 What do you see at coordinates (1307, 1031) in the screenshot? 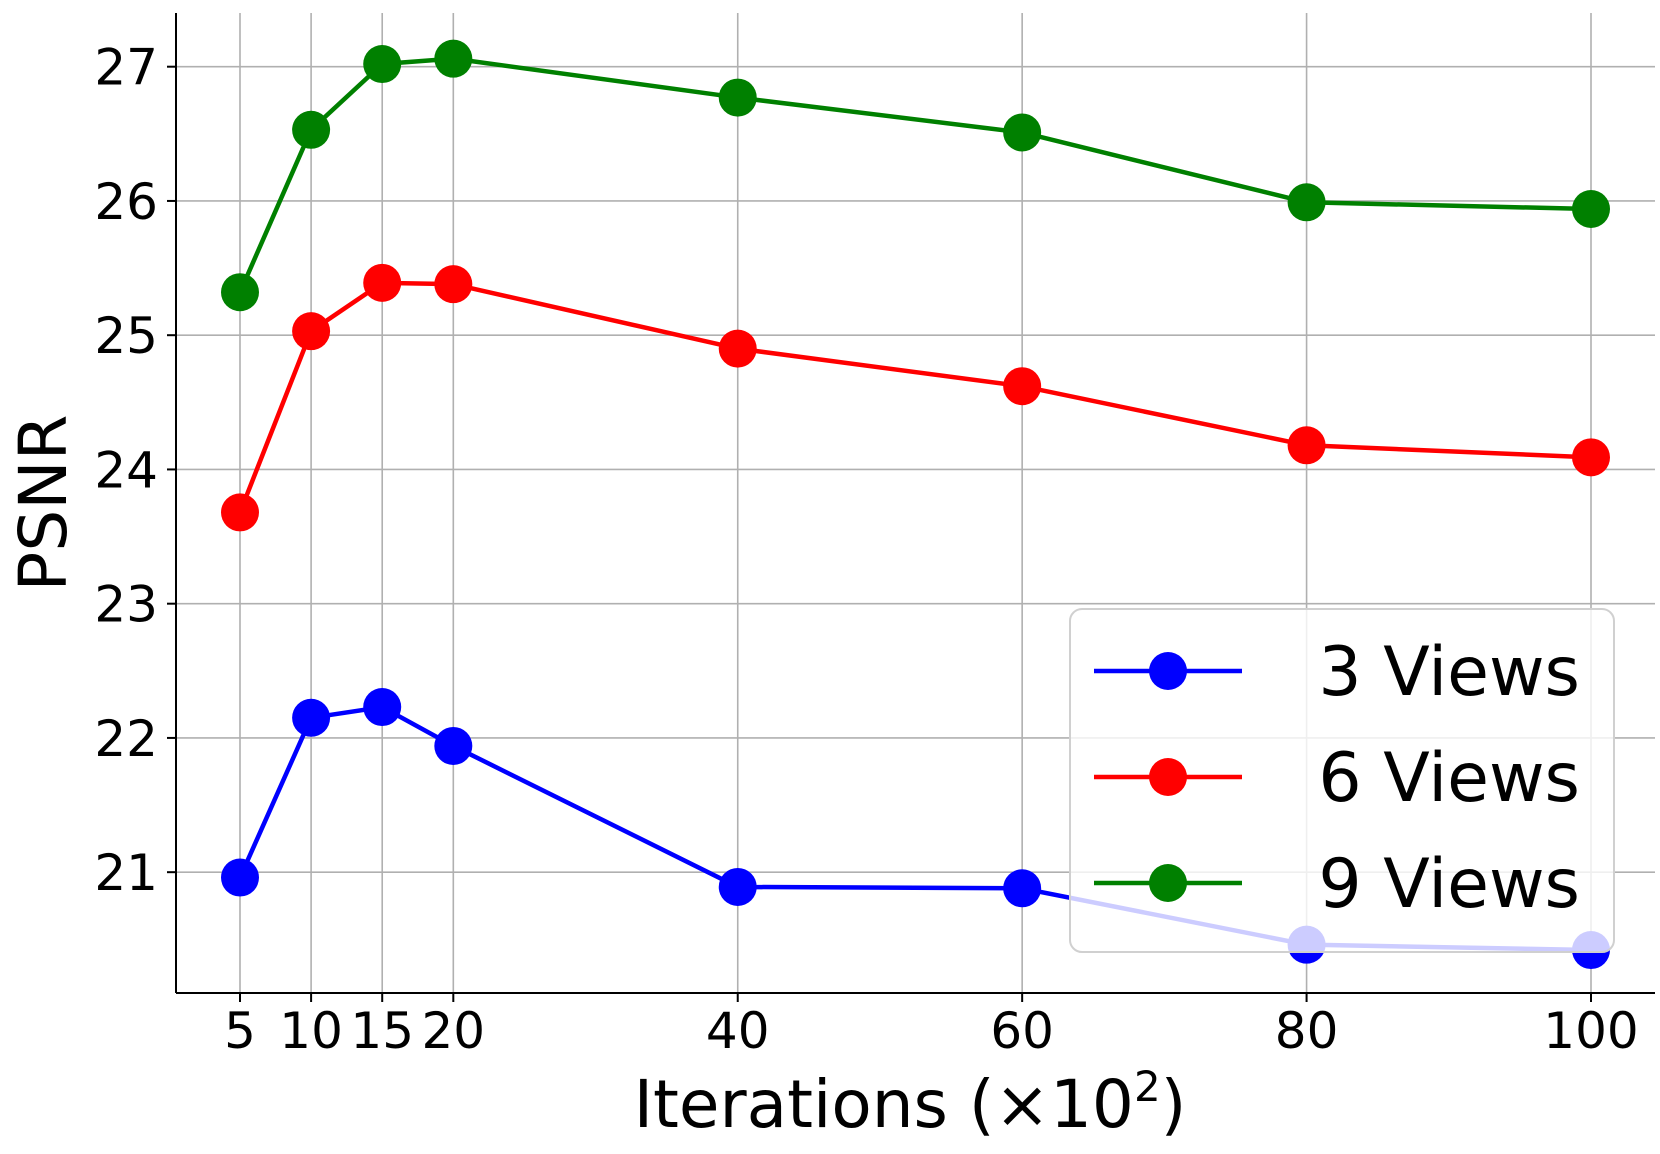
I see `x-tick-label-80: 80` at bounding box center [1307, 1031].